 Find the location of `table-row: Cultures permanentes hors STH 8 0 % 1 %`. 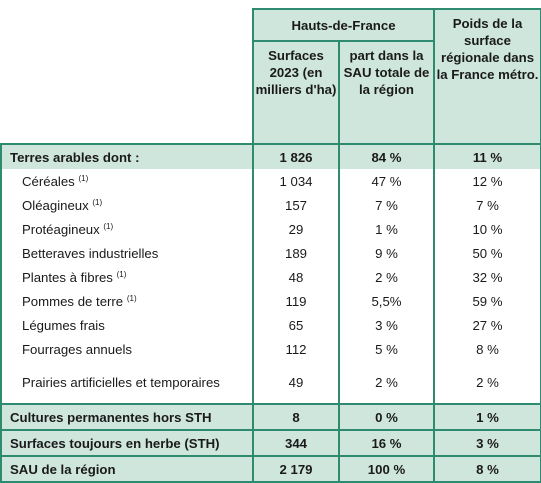

table-row: Cultures permanentes hors STH 8 0 % 1 % is located at coordinates (270, 416).